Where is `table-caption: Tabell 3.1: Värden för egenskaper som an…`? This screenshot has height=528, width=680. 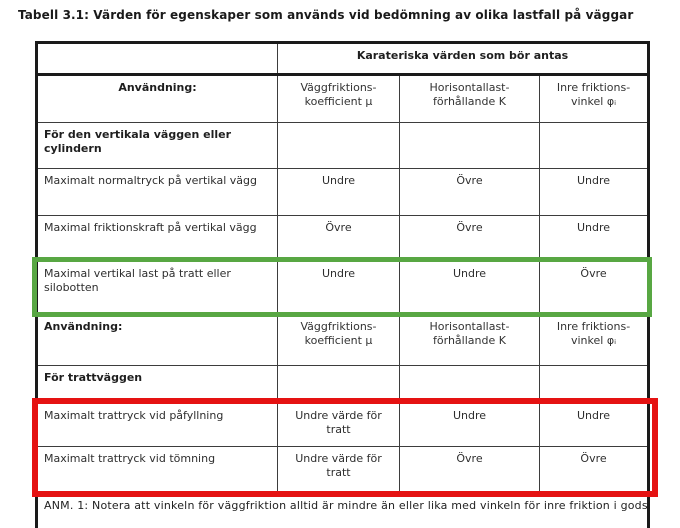 table-caption: Tabell 3.1: Värden för egenskaper som an… is located at coordinates (326, 15).